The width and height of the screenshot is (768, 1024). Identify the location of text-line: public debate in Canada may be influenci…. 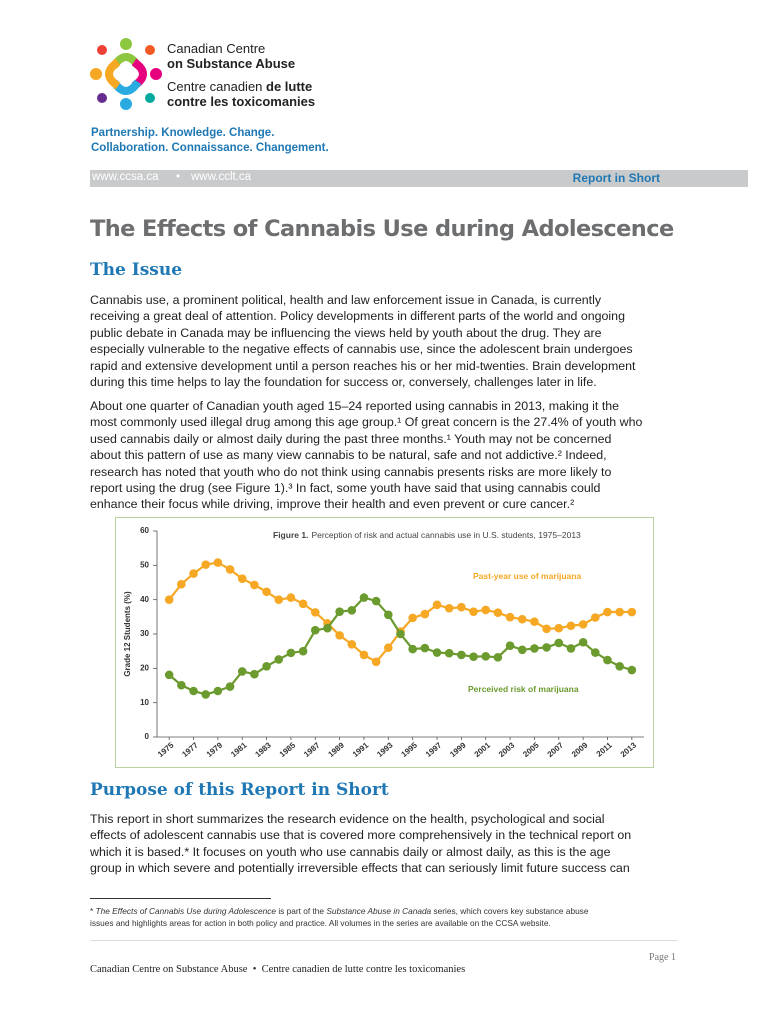
(346, 332).